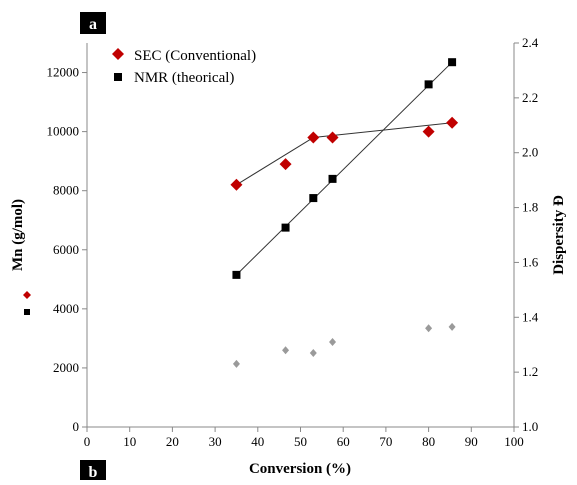  I want to click on x-tick-label: 50, so click(300, 441).